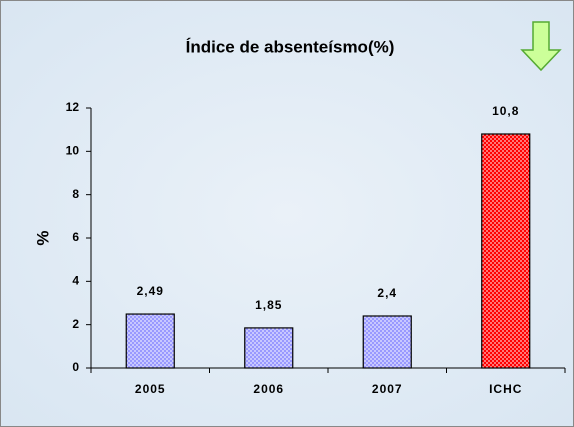 The image size is (574, 427). Describe the element at coordinates (387, 389) in the screenshot. I see `x-tick-label: 2007` at that location.